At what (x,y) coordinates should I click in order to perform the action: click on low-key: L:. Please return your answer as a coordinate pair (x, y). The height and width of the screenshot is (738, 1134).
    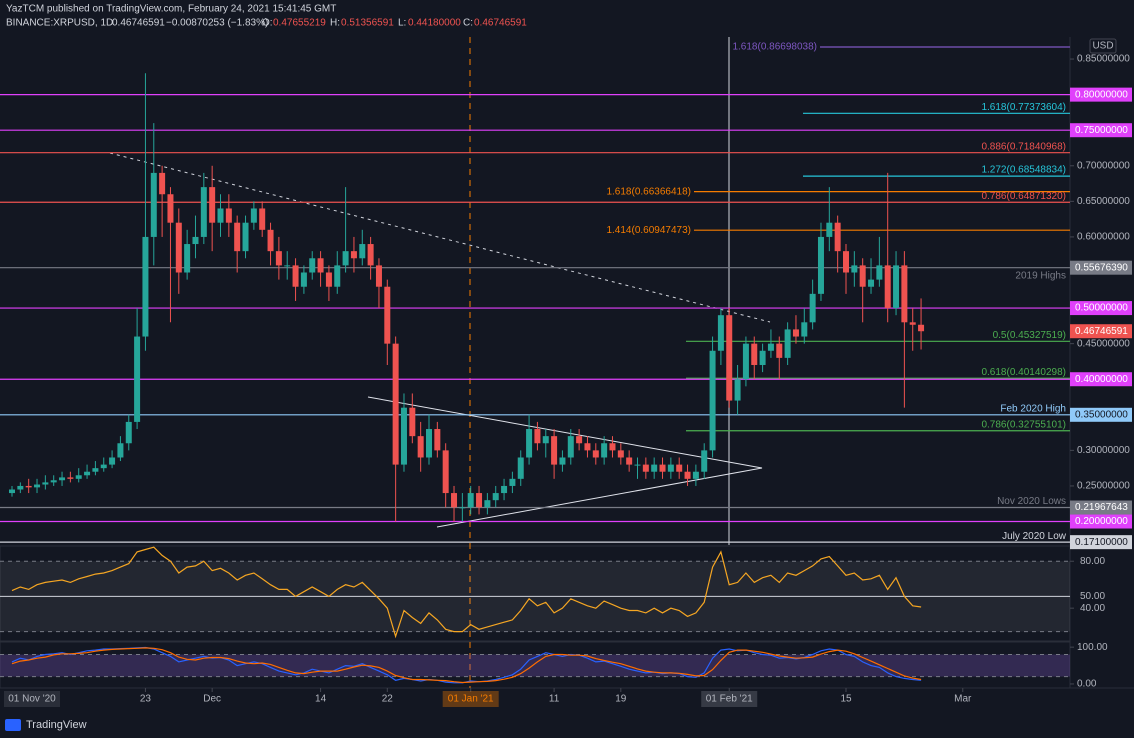
    Looking at the image, I should click on (402, 23).